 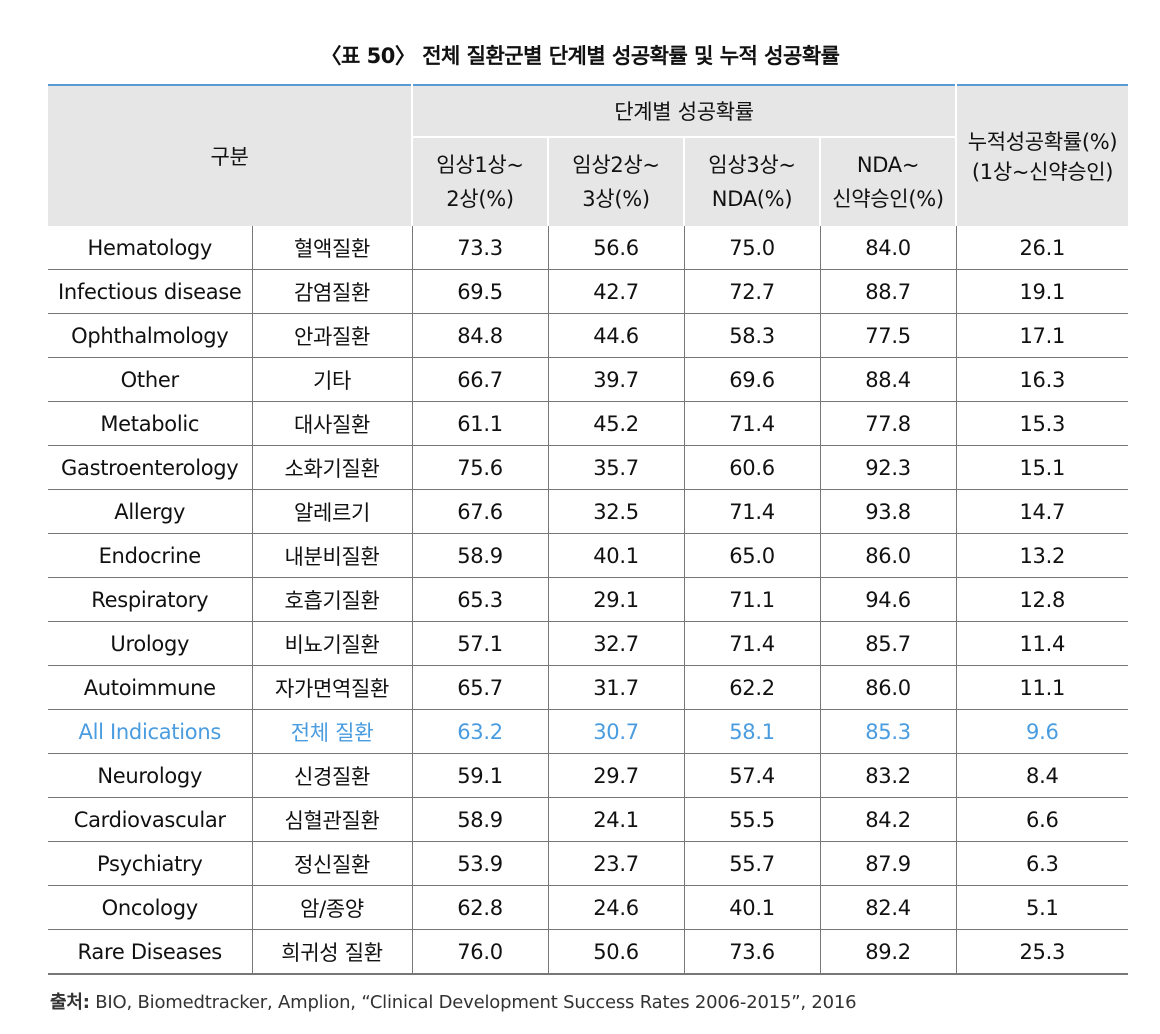 I want to click on cell-phase2-3: 45.2, so click(x=616, y=423).